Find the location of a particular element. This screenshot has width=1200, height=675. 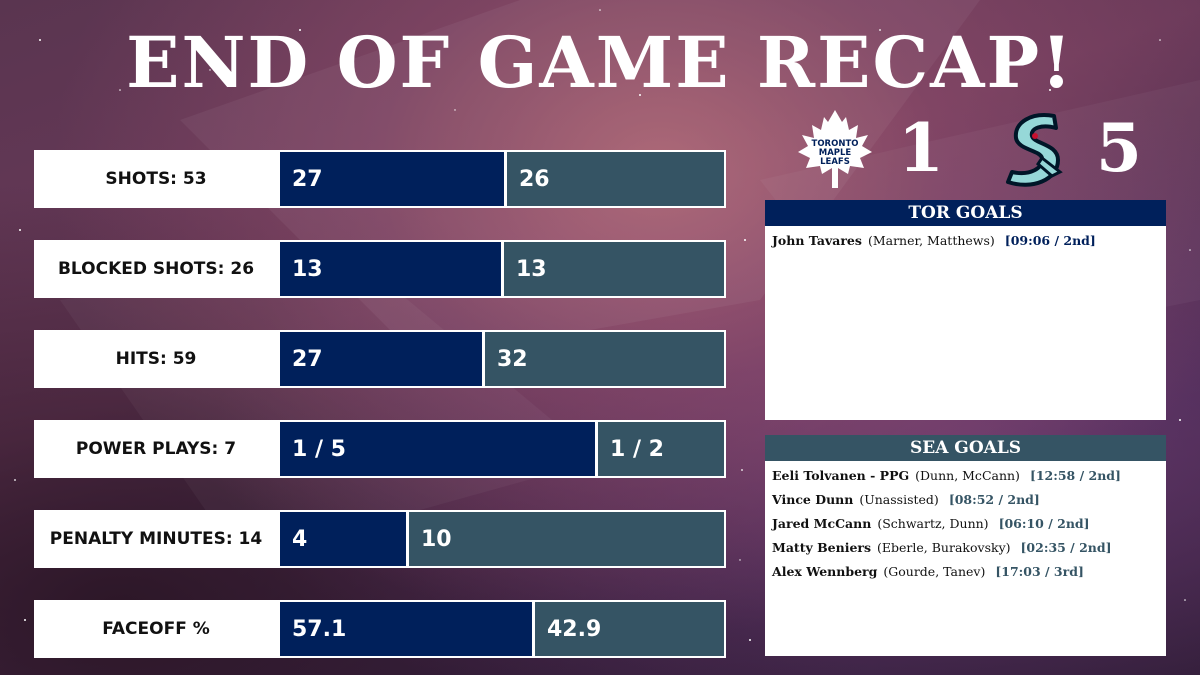

stat-bar: 13 13 is located at coordinates (502, 269).